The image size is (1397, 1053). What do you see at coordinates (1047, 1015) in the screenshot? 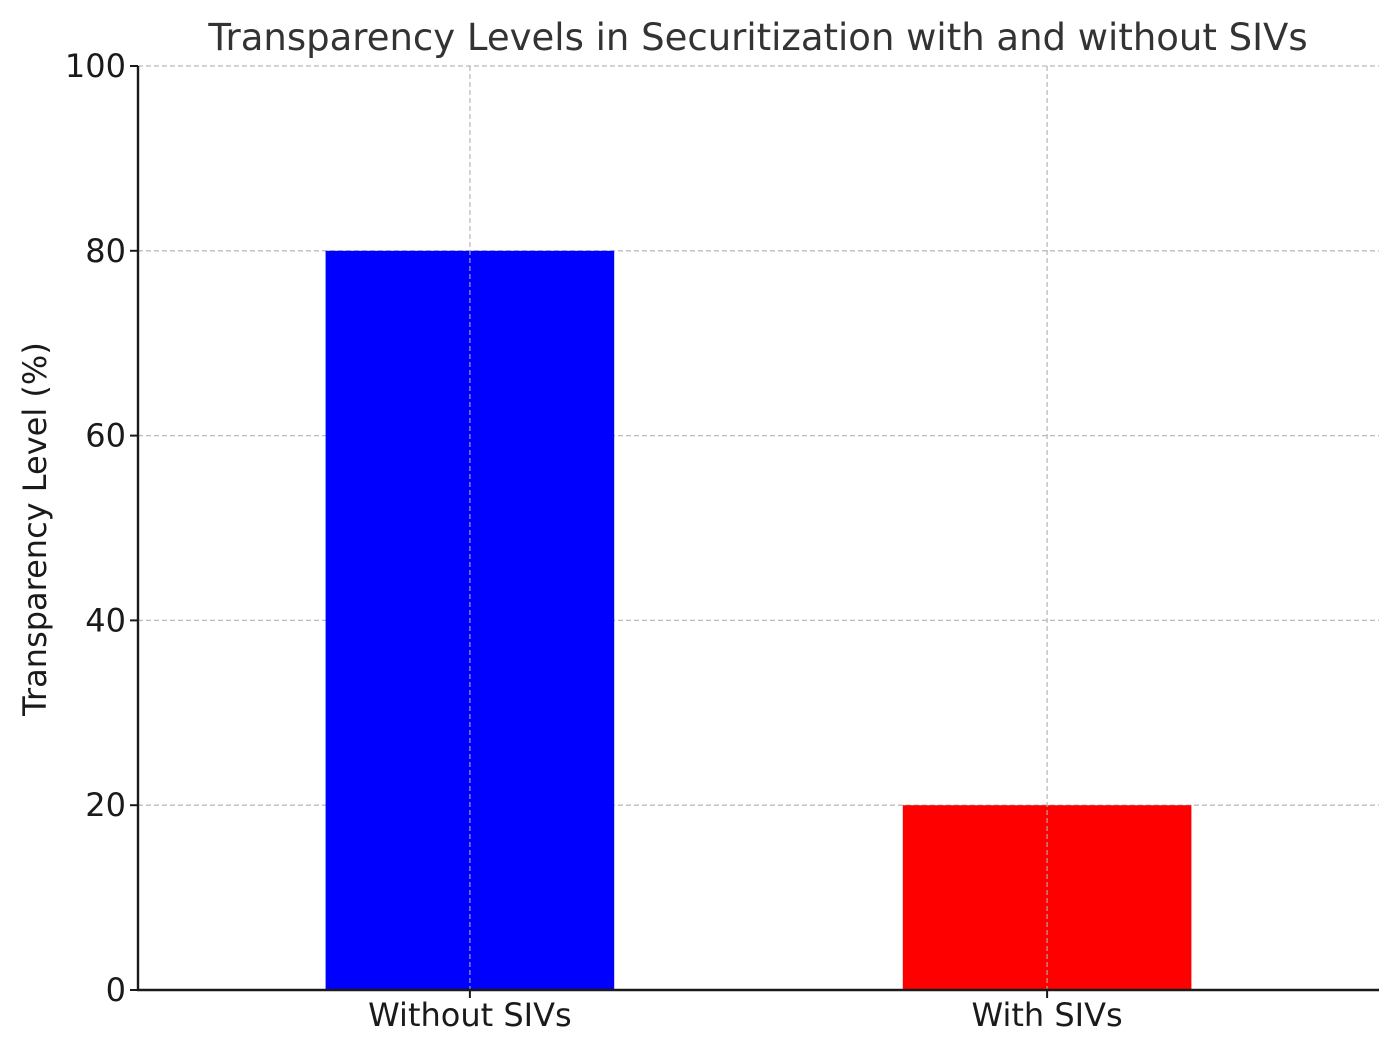
I see `x-tick-label: With SIVs` at bounding box center [1047, 1015].